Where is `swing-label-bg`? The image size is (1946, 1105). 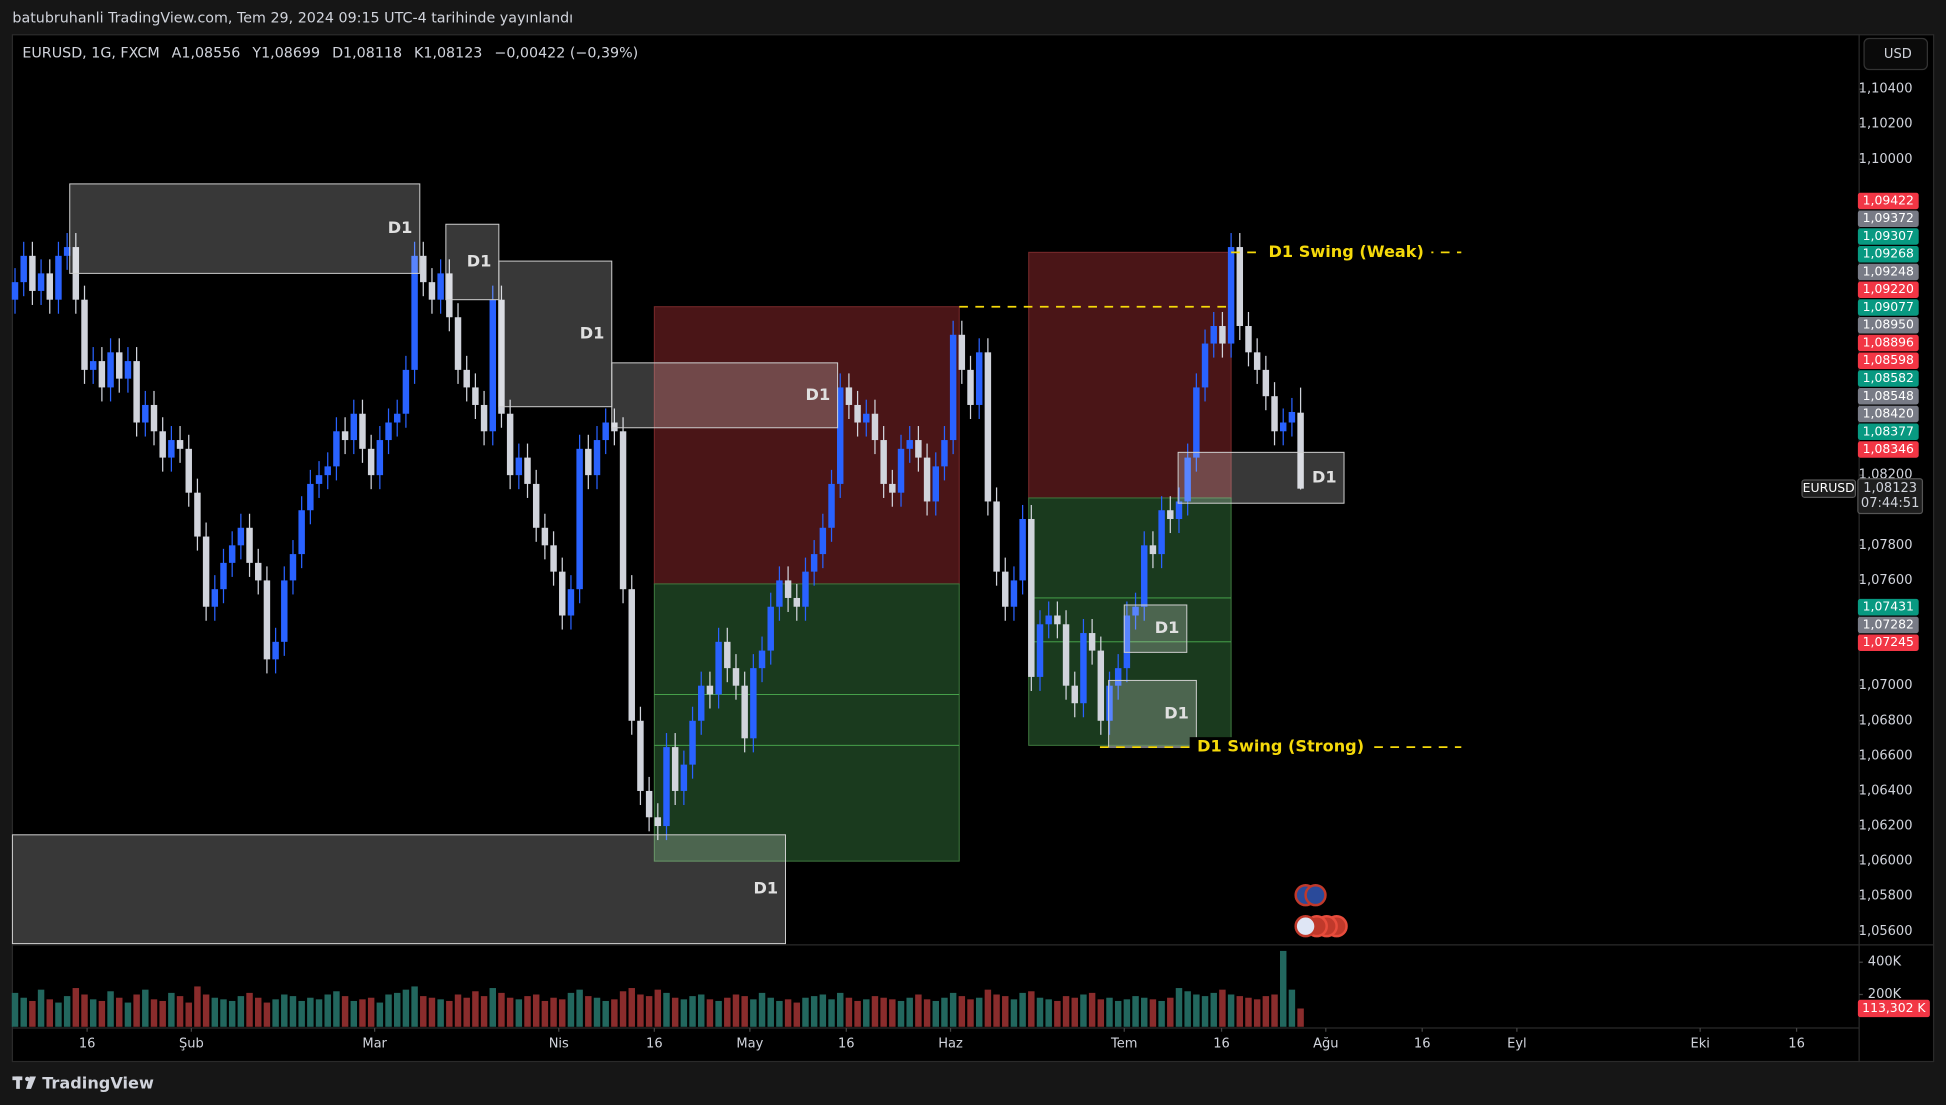 swing-label-bg is located at coordinates (1280, 747).